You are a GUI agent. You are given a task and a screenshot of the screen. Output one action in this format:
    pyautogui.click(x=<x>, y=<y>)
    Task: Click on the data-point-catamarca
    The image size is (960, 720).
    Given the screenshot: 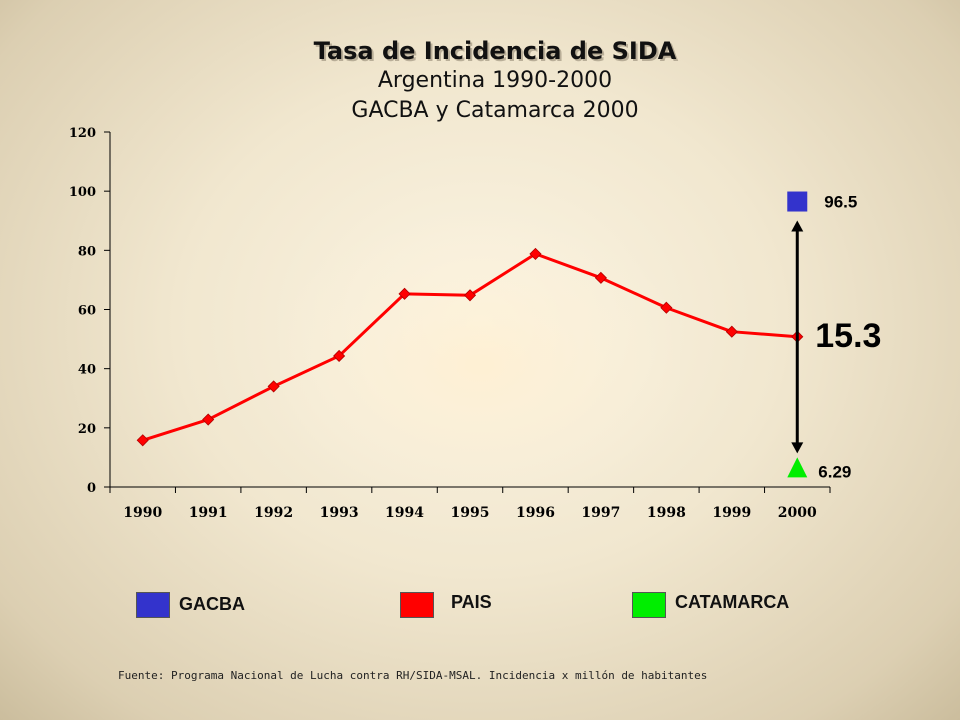 What is the action you would take?
    pyautogui.click(x=797, y=467)
    